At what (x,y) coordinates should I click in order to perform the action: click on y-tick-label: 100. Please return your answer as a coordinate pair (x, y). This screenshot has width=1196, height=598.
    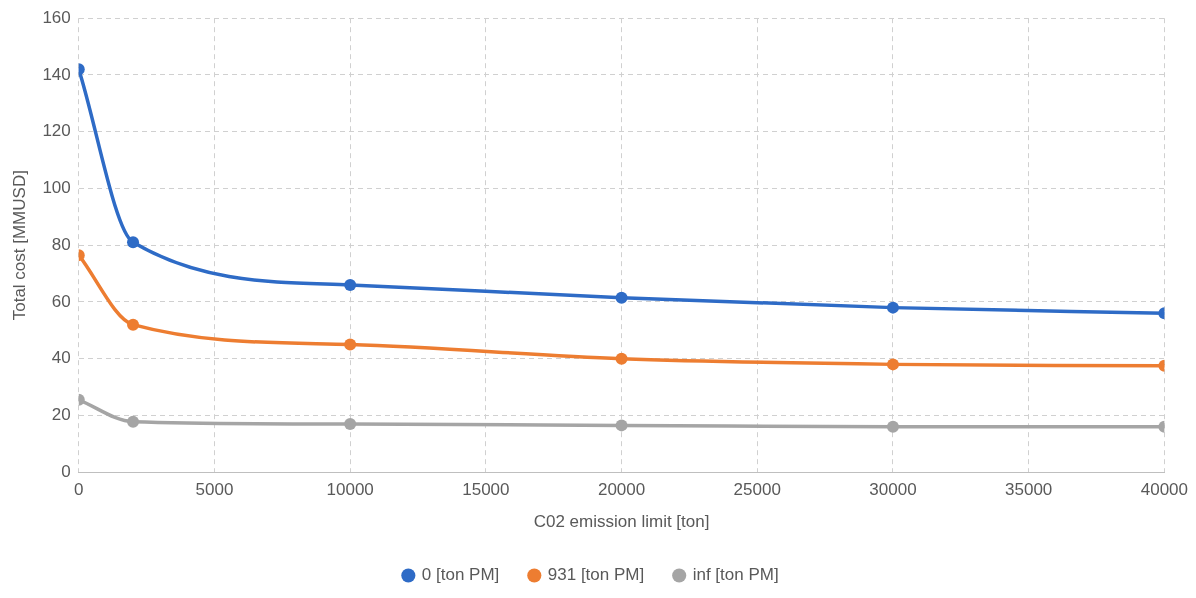
    Looking at the image, I should click on (56, 188).